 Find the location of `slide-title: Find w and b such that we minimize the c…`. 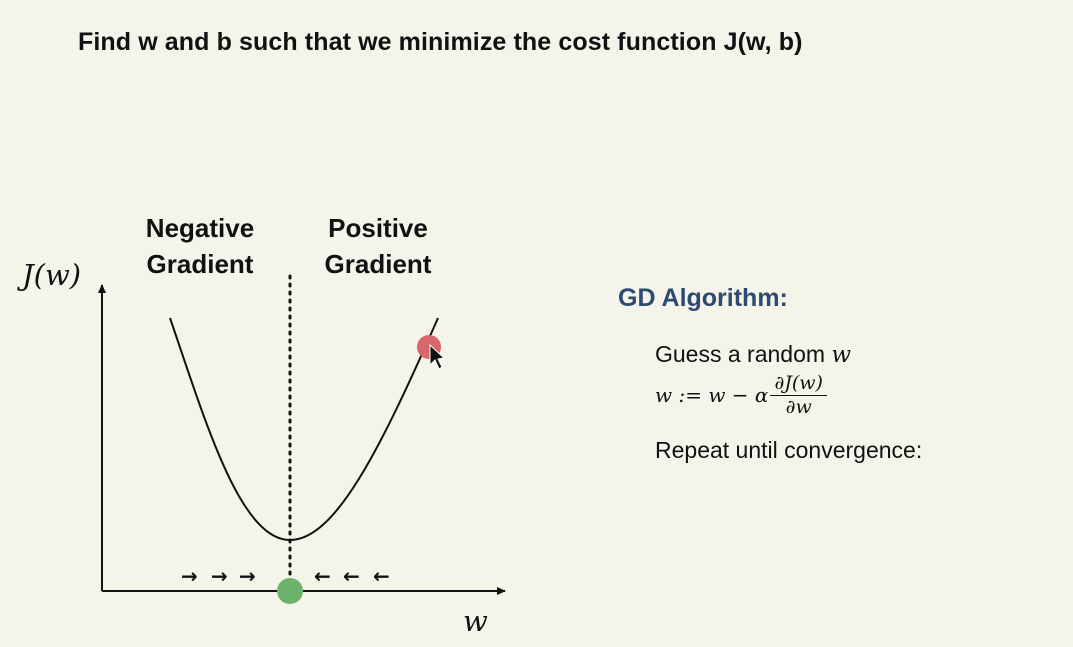

slide-title: Find w and b such that we minimize the c… is located at coordinates (440, 42).